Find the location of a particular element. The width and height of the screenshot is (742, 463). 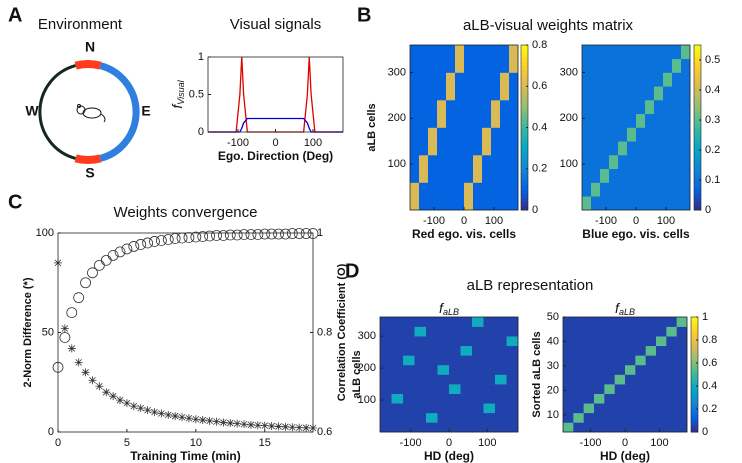

colorbar-frame is located at coordinates (694, 374).